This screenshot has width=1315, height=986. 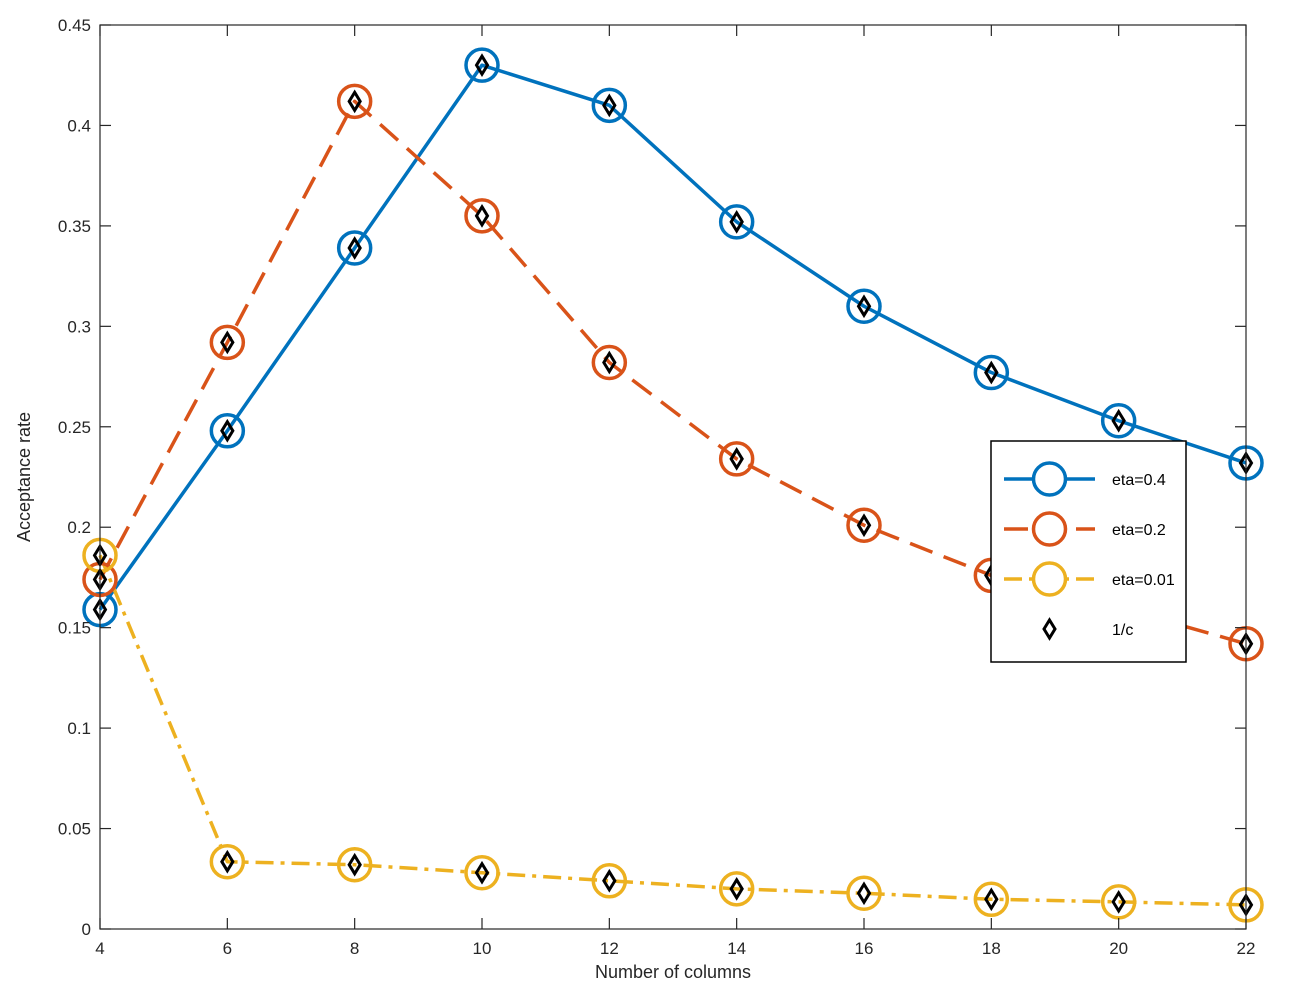 What do you see at coordinates (79, 728) in the screenshot?
I see `y-tick-label: 0.1` at bounding box center [79, 728].